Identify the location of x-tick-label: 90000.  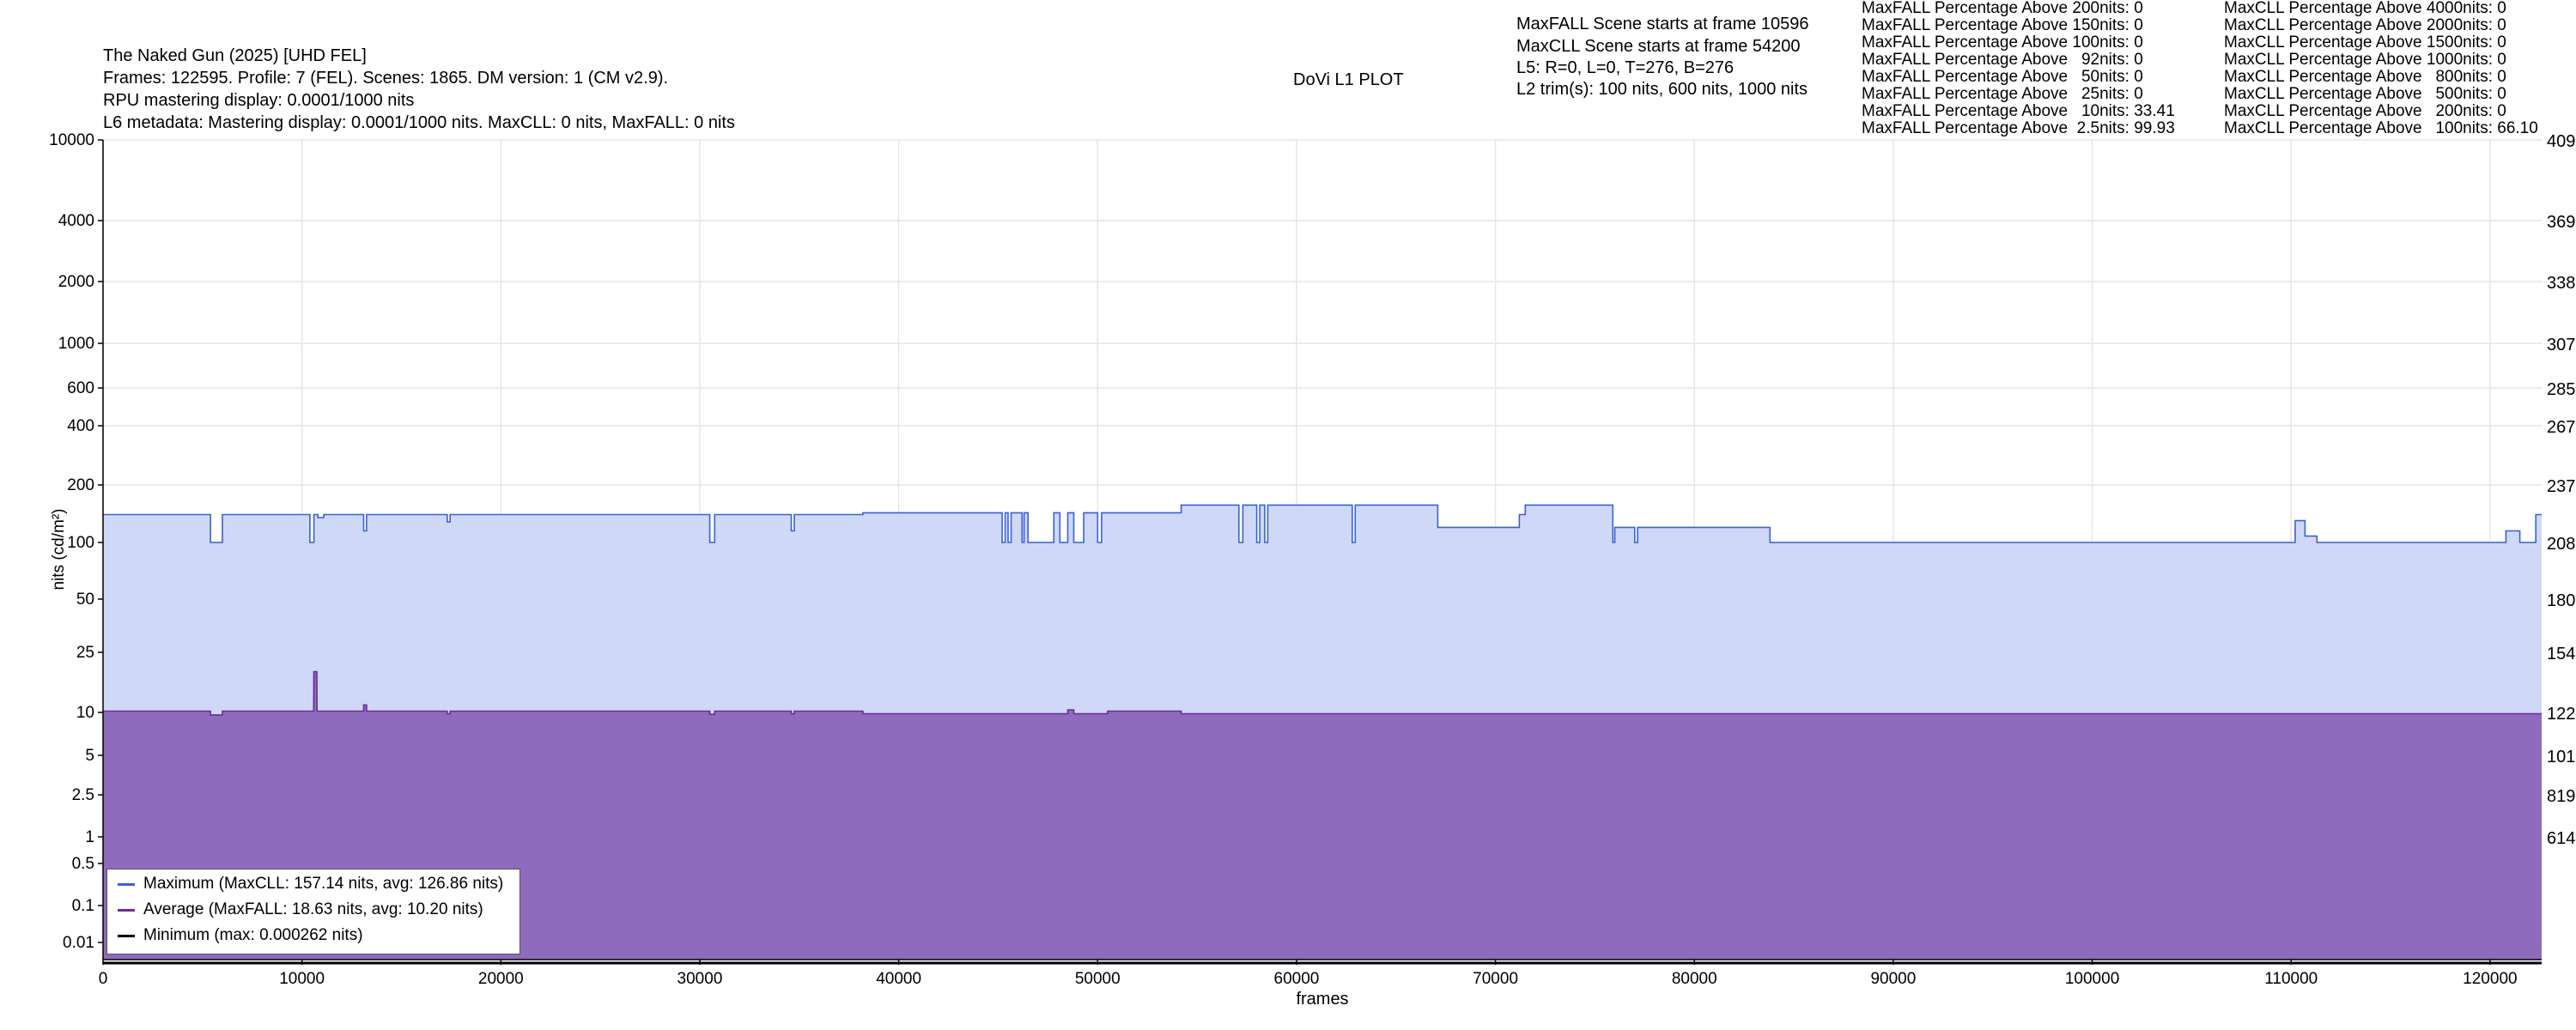
(1893, 979).